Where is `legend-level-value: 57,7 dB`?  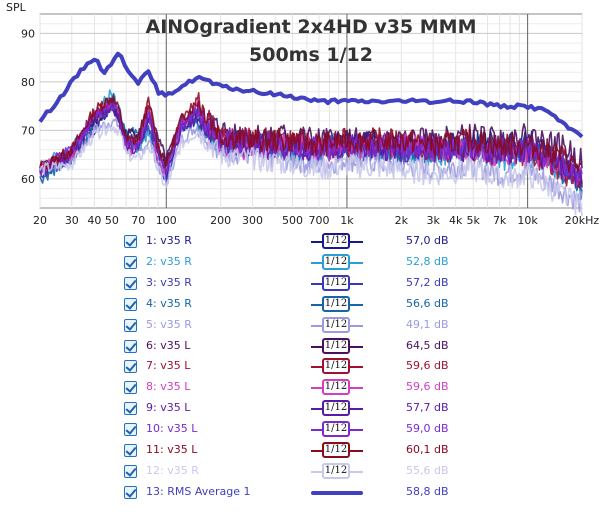 legend-level-value: 57,7 dB is located at coordinates (427, 408).